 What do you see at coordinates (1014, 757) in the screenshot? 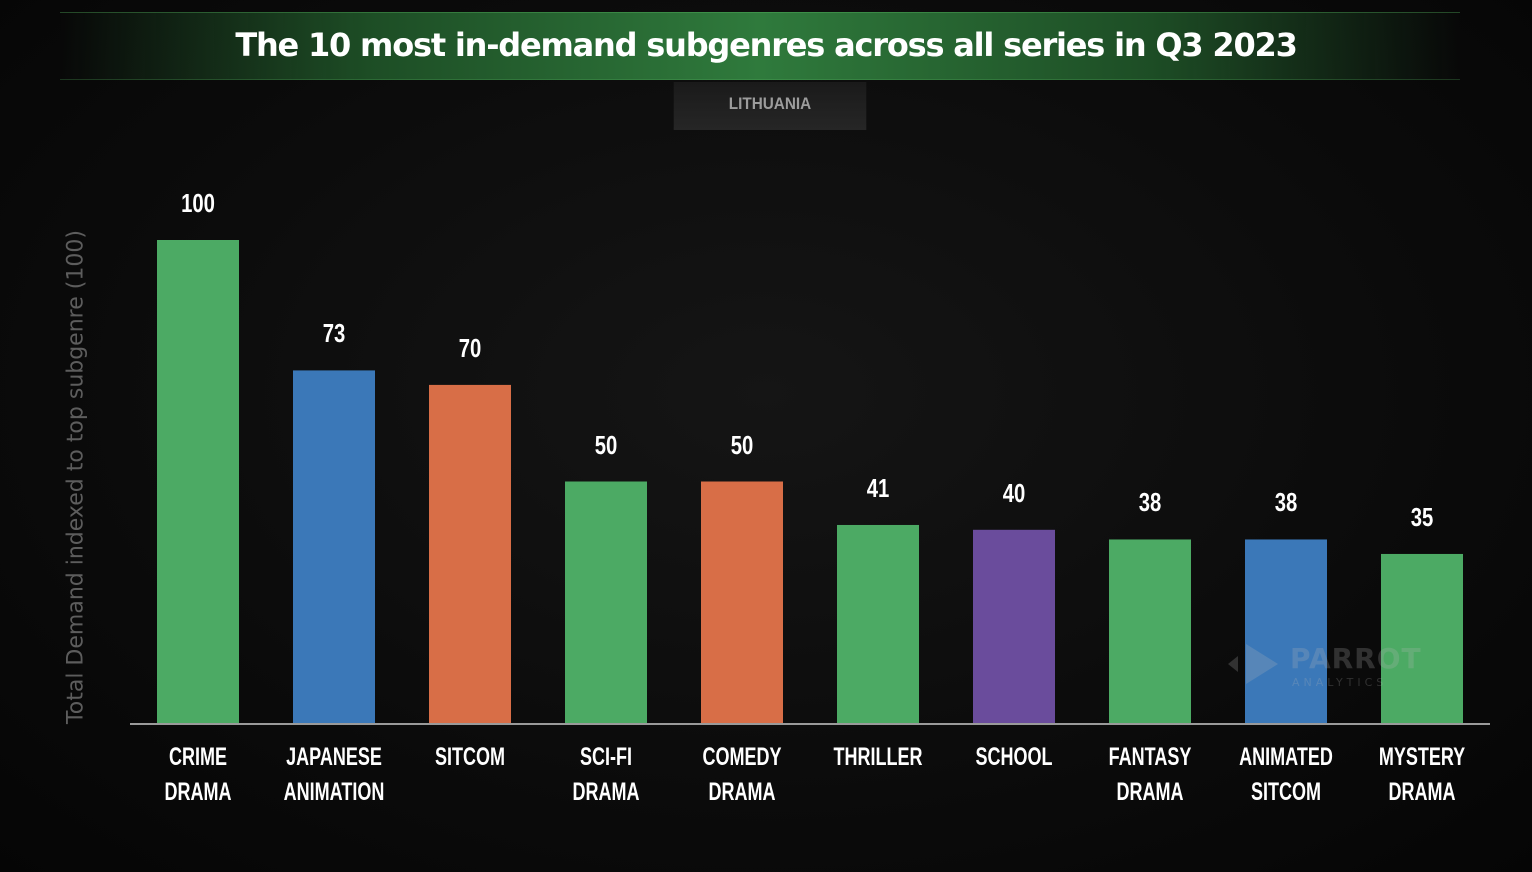
I see `category-label-6: SCHOOL` at bounding box center [1014, 757].